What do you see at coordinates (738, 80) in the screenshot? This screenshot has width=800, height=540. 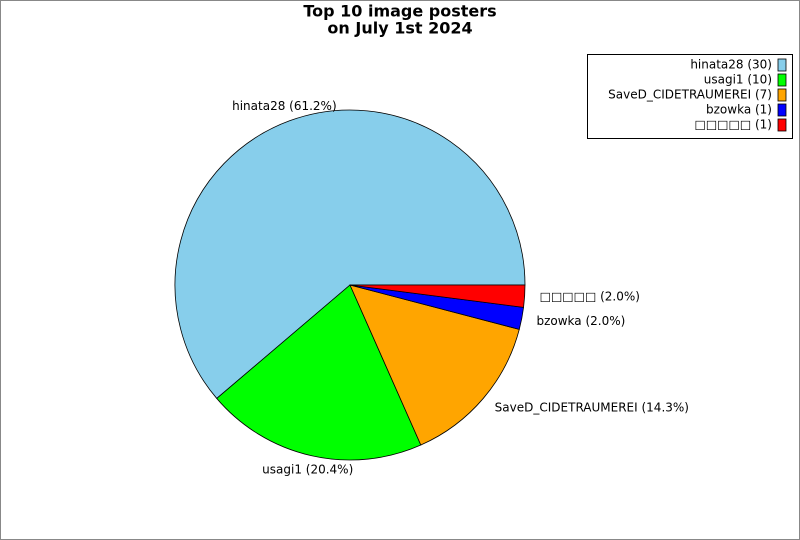 I see `legend-label: usagi1 (10)` at bounding box center [738, 80].